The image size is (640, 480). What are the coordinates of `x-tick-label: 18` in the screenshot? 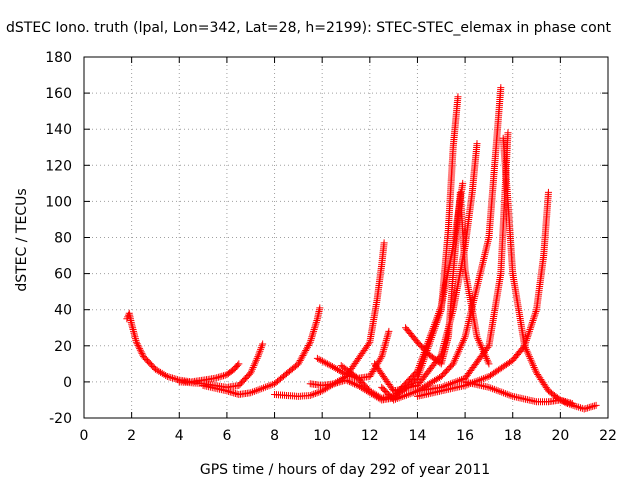 It's located at (513, 436).